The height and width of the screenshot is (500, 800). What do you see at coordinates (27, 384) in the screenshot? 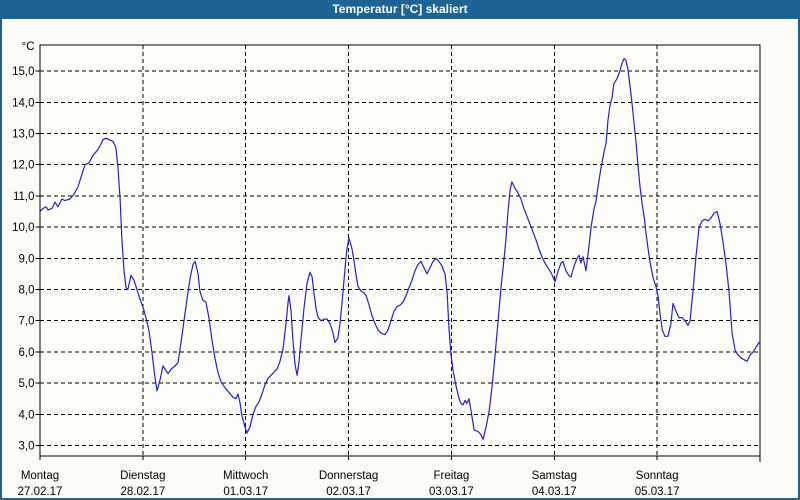
I see `y-tick-label: 5,0` at bounding box center [27, 384].